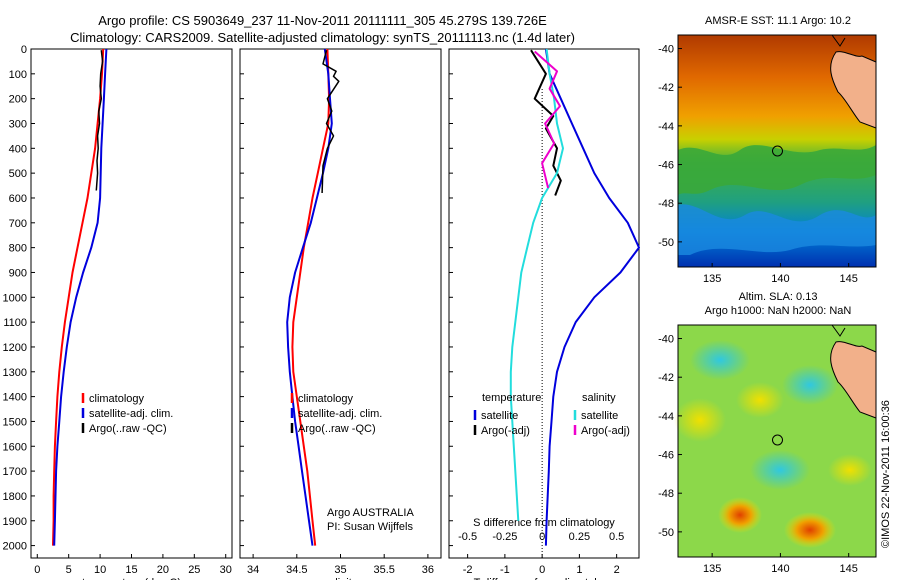 The image size is (900, 580). What do you see at coordinates (15, 398) in the screenshot?
I see `y-tick-label: 1400` at bounding box center [15, 398].